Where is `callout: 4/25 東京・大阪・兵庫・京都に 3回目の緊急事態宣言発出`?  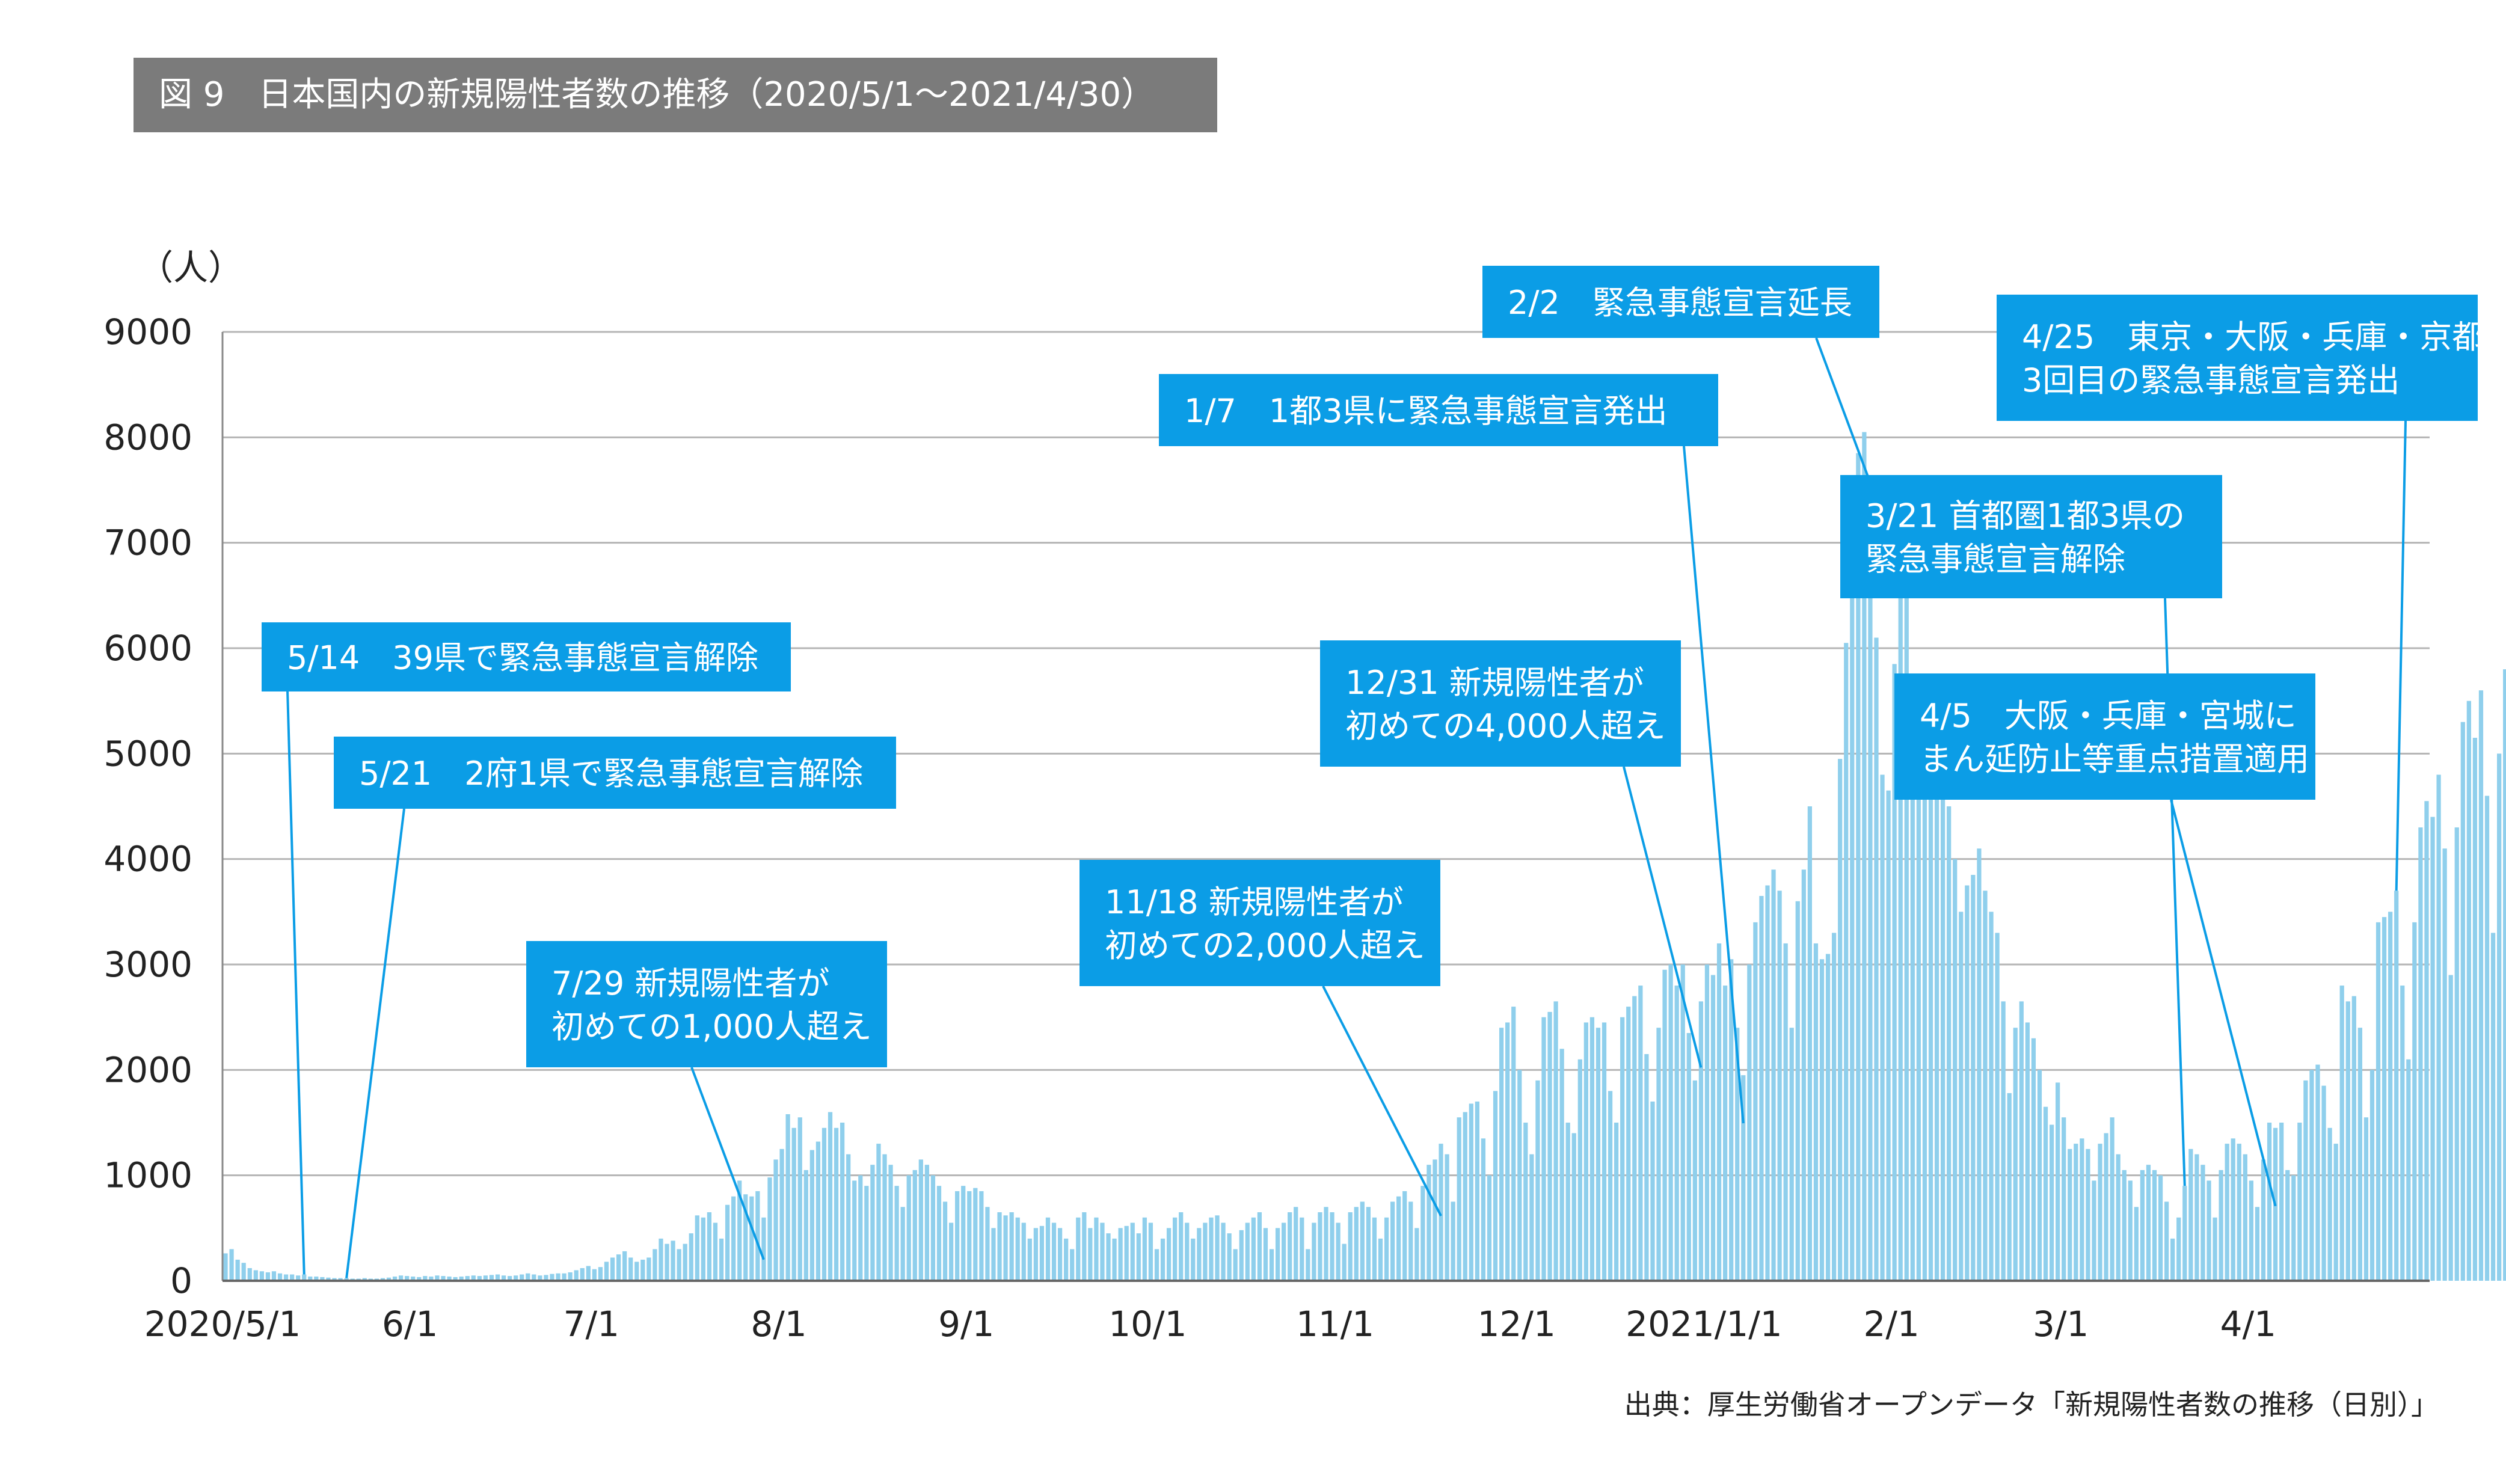
callout: 4/25 東京・大阪・兵庫・京都に 3回目の緊急事態宣言発出 is located at coordinates (2251, 593).